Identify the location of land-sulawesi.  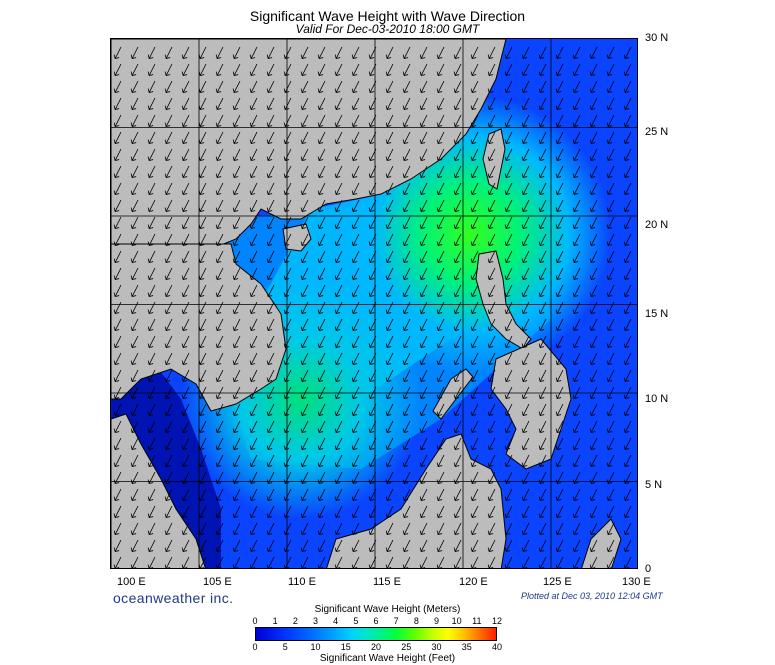
(601, 543).